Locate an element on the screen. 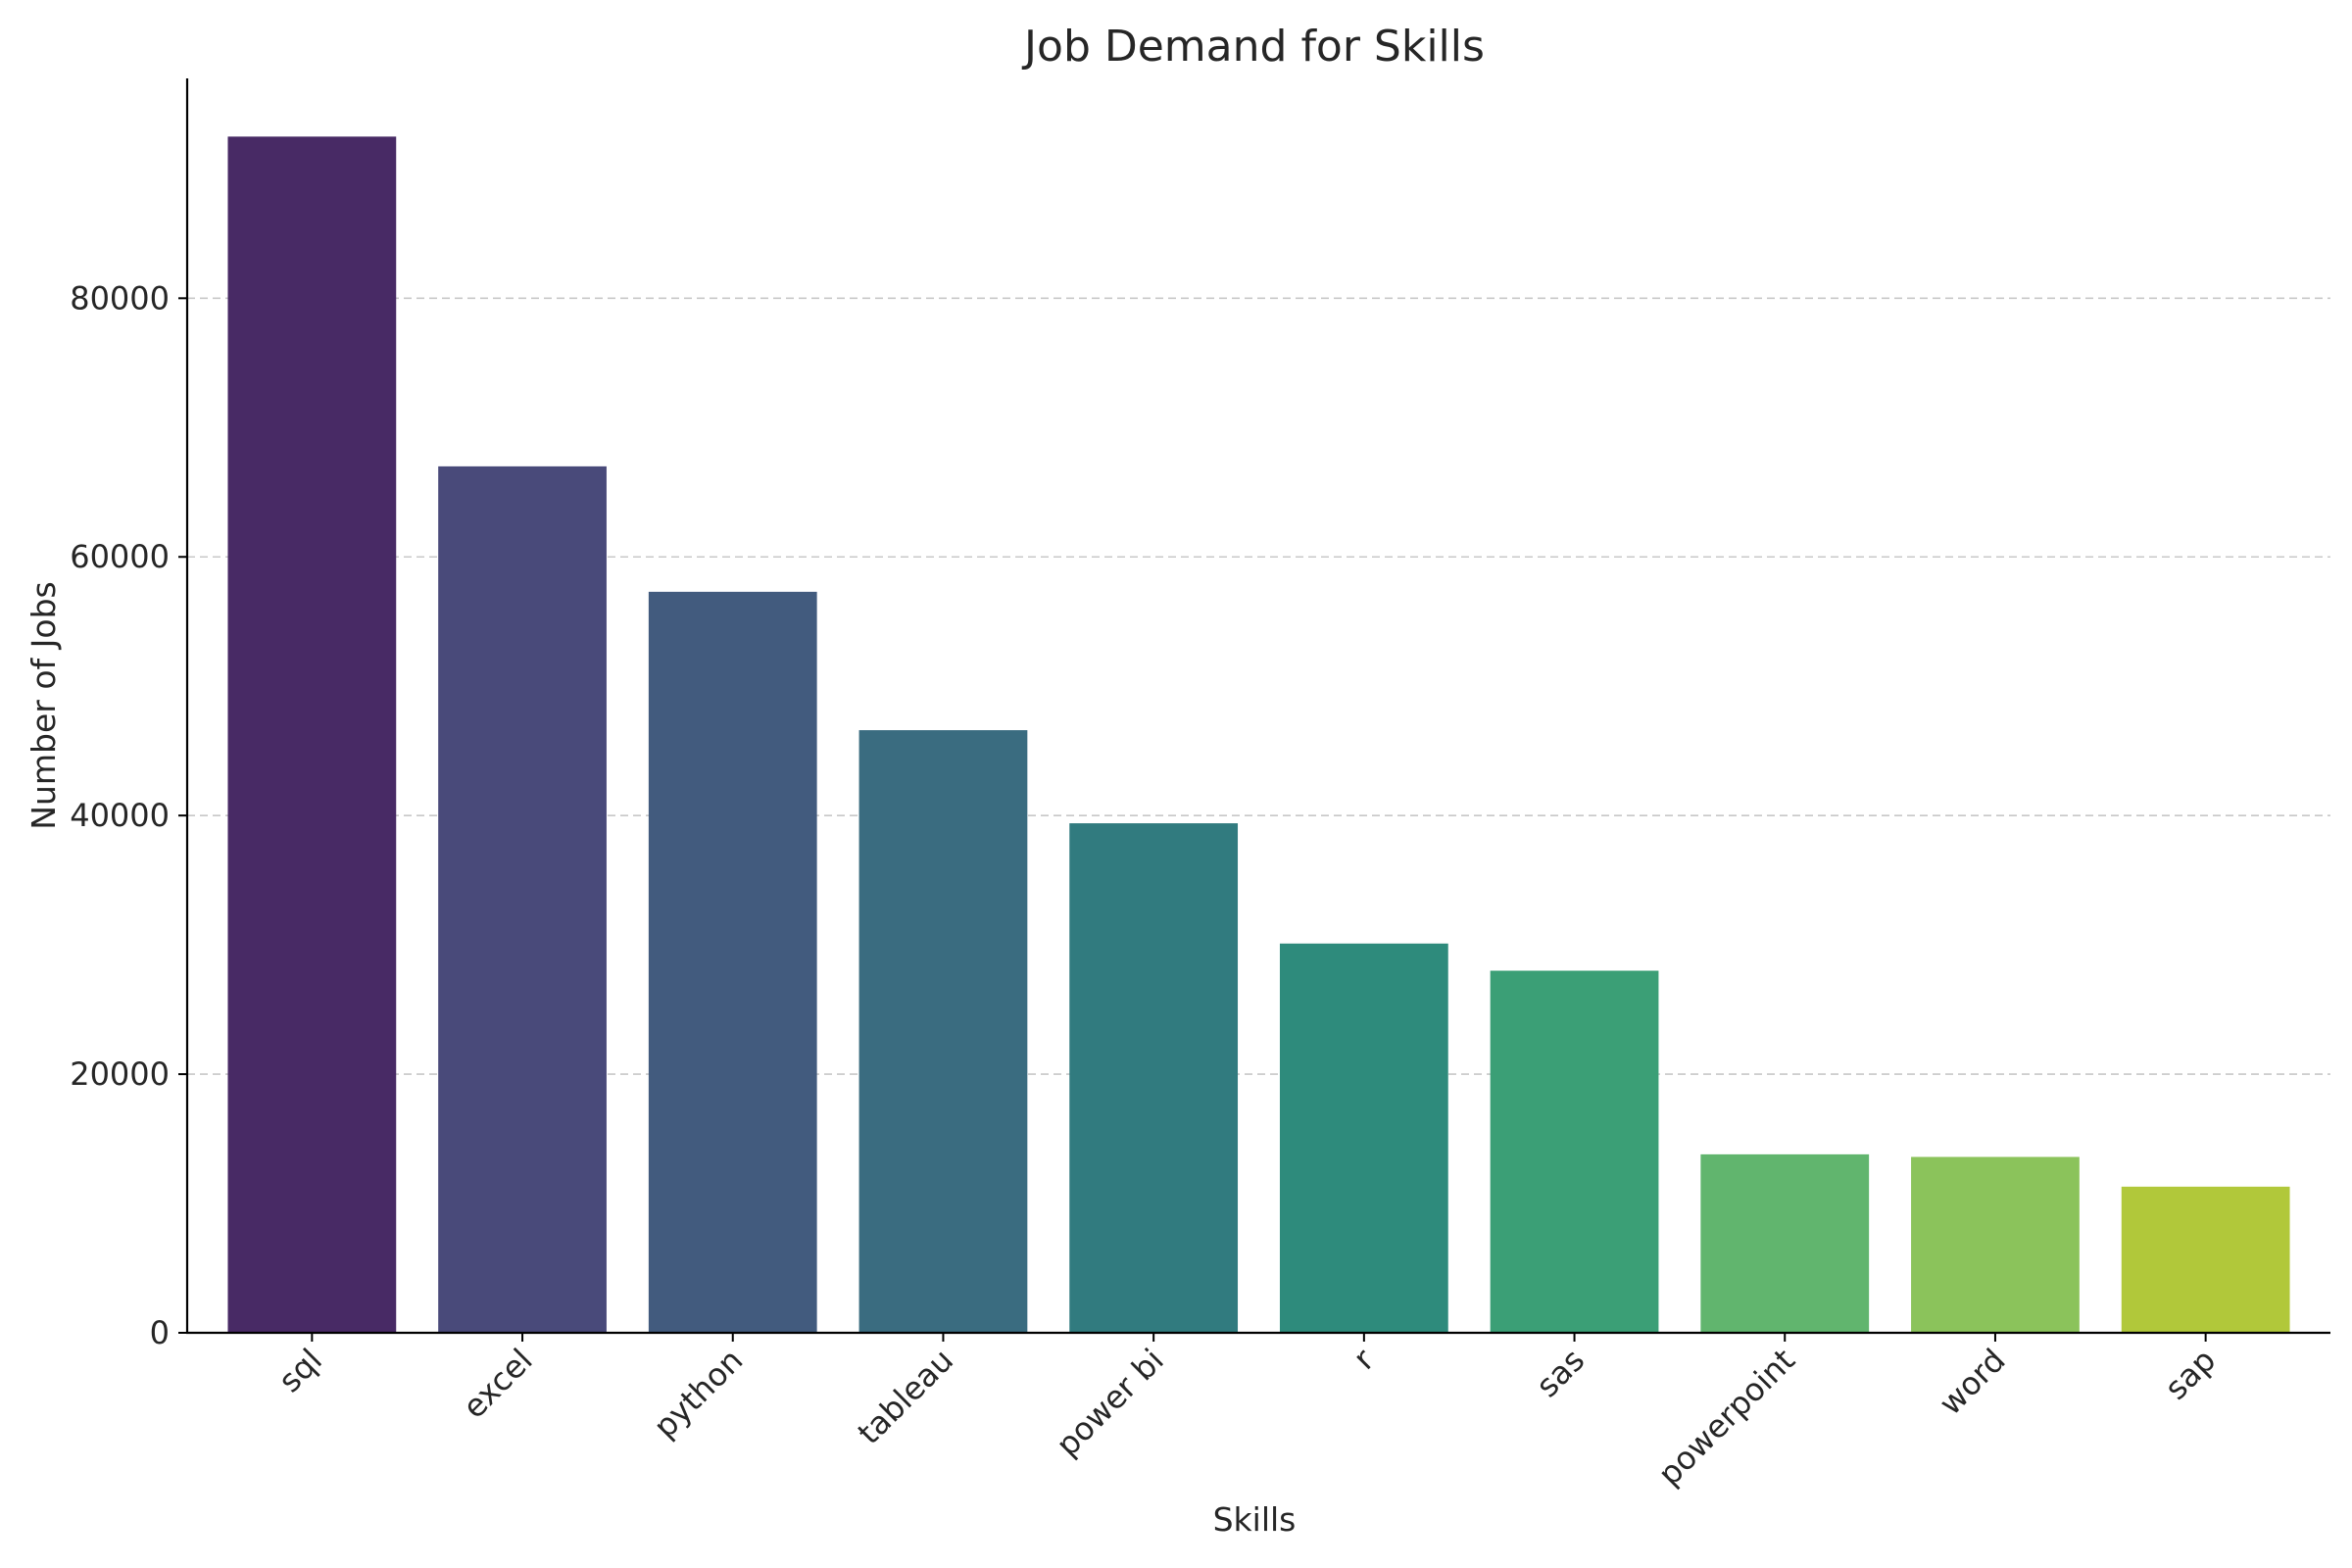 This screenshot has height=1568, width=2352. bar-python is located at coordinates (732, 962).